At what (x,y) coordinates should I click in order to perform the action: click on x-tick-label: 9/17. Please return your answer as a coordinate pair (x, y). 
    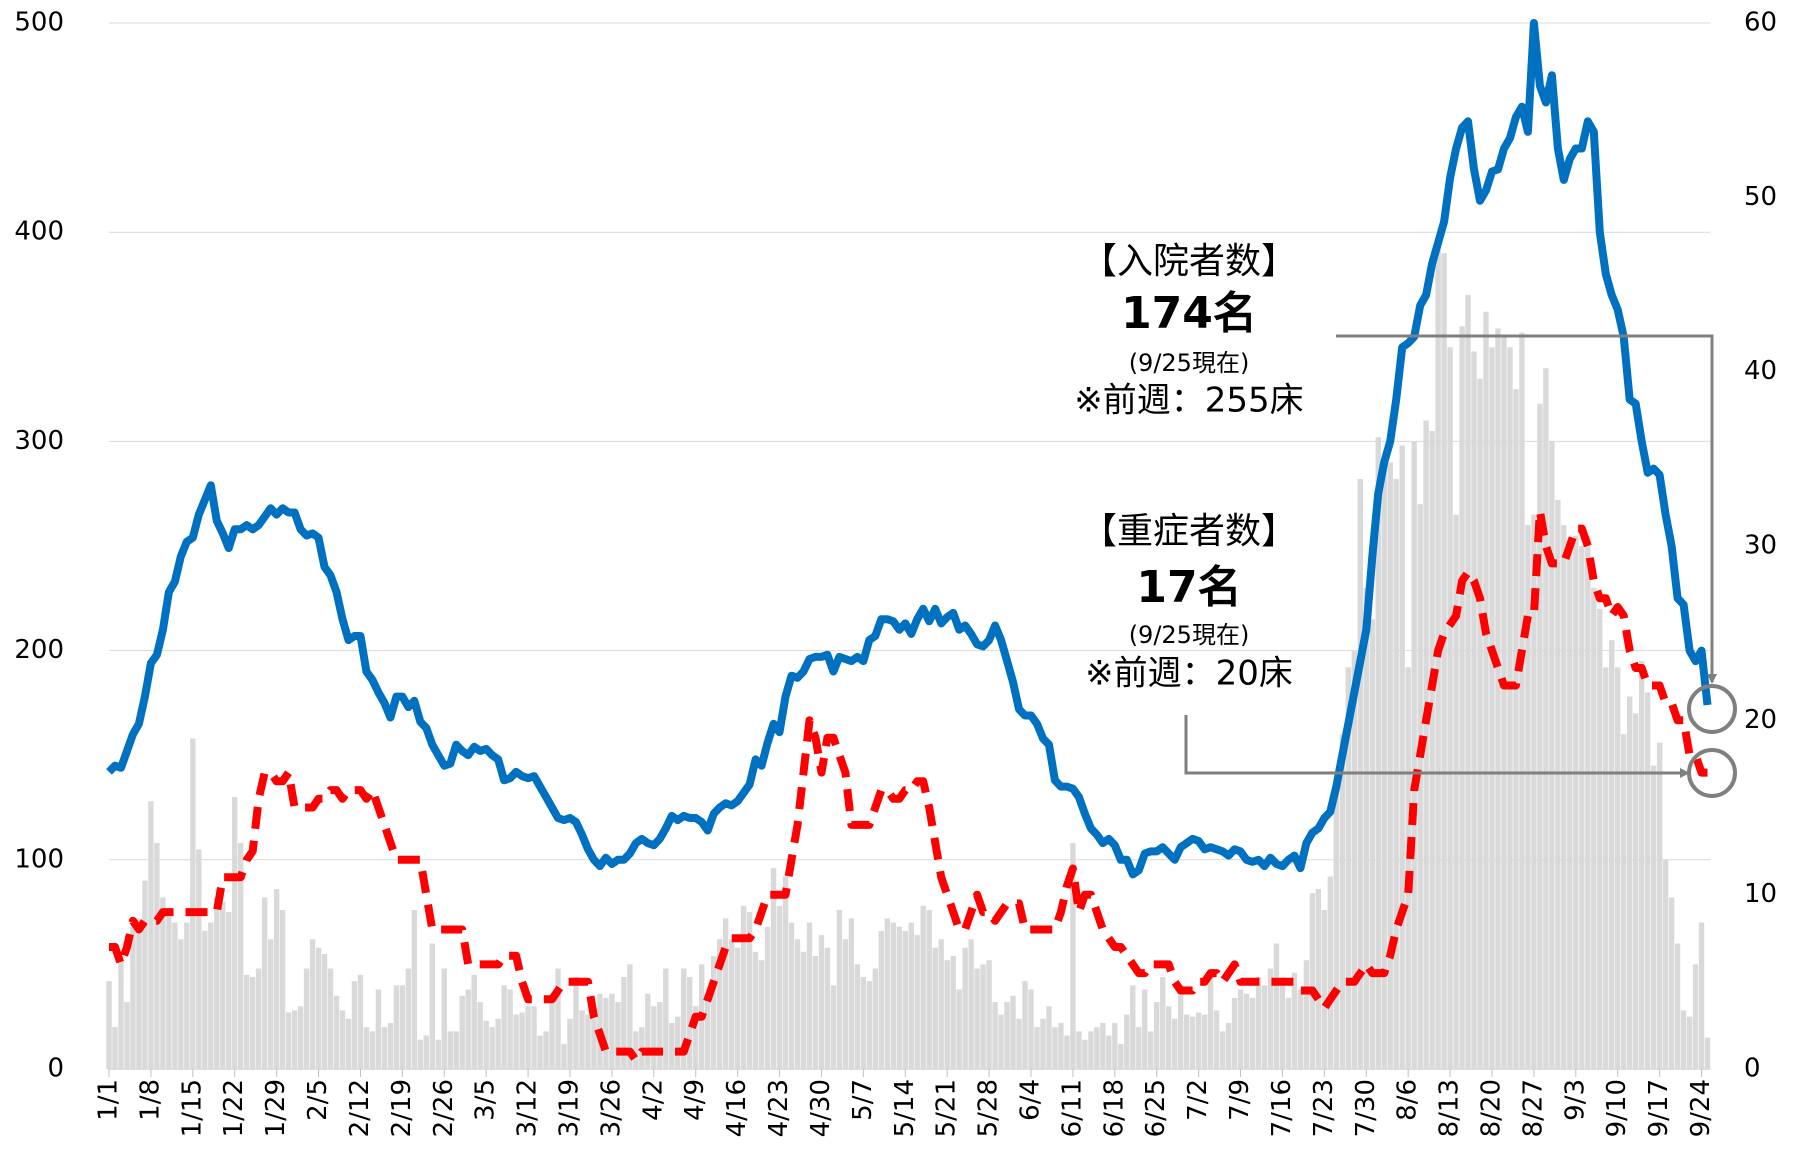
    Looking at the image, I should click on (1659, 1108).